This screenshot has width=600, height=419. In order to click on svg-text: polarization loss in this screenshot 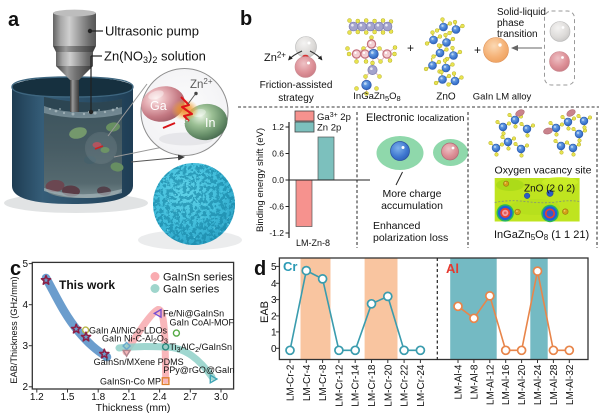, I will do `click(410, 238)`.